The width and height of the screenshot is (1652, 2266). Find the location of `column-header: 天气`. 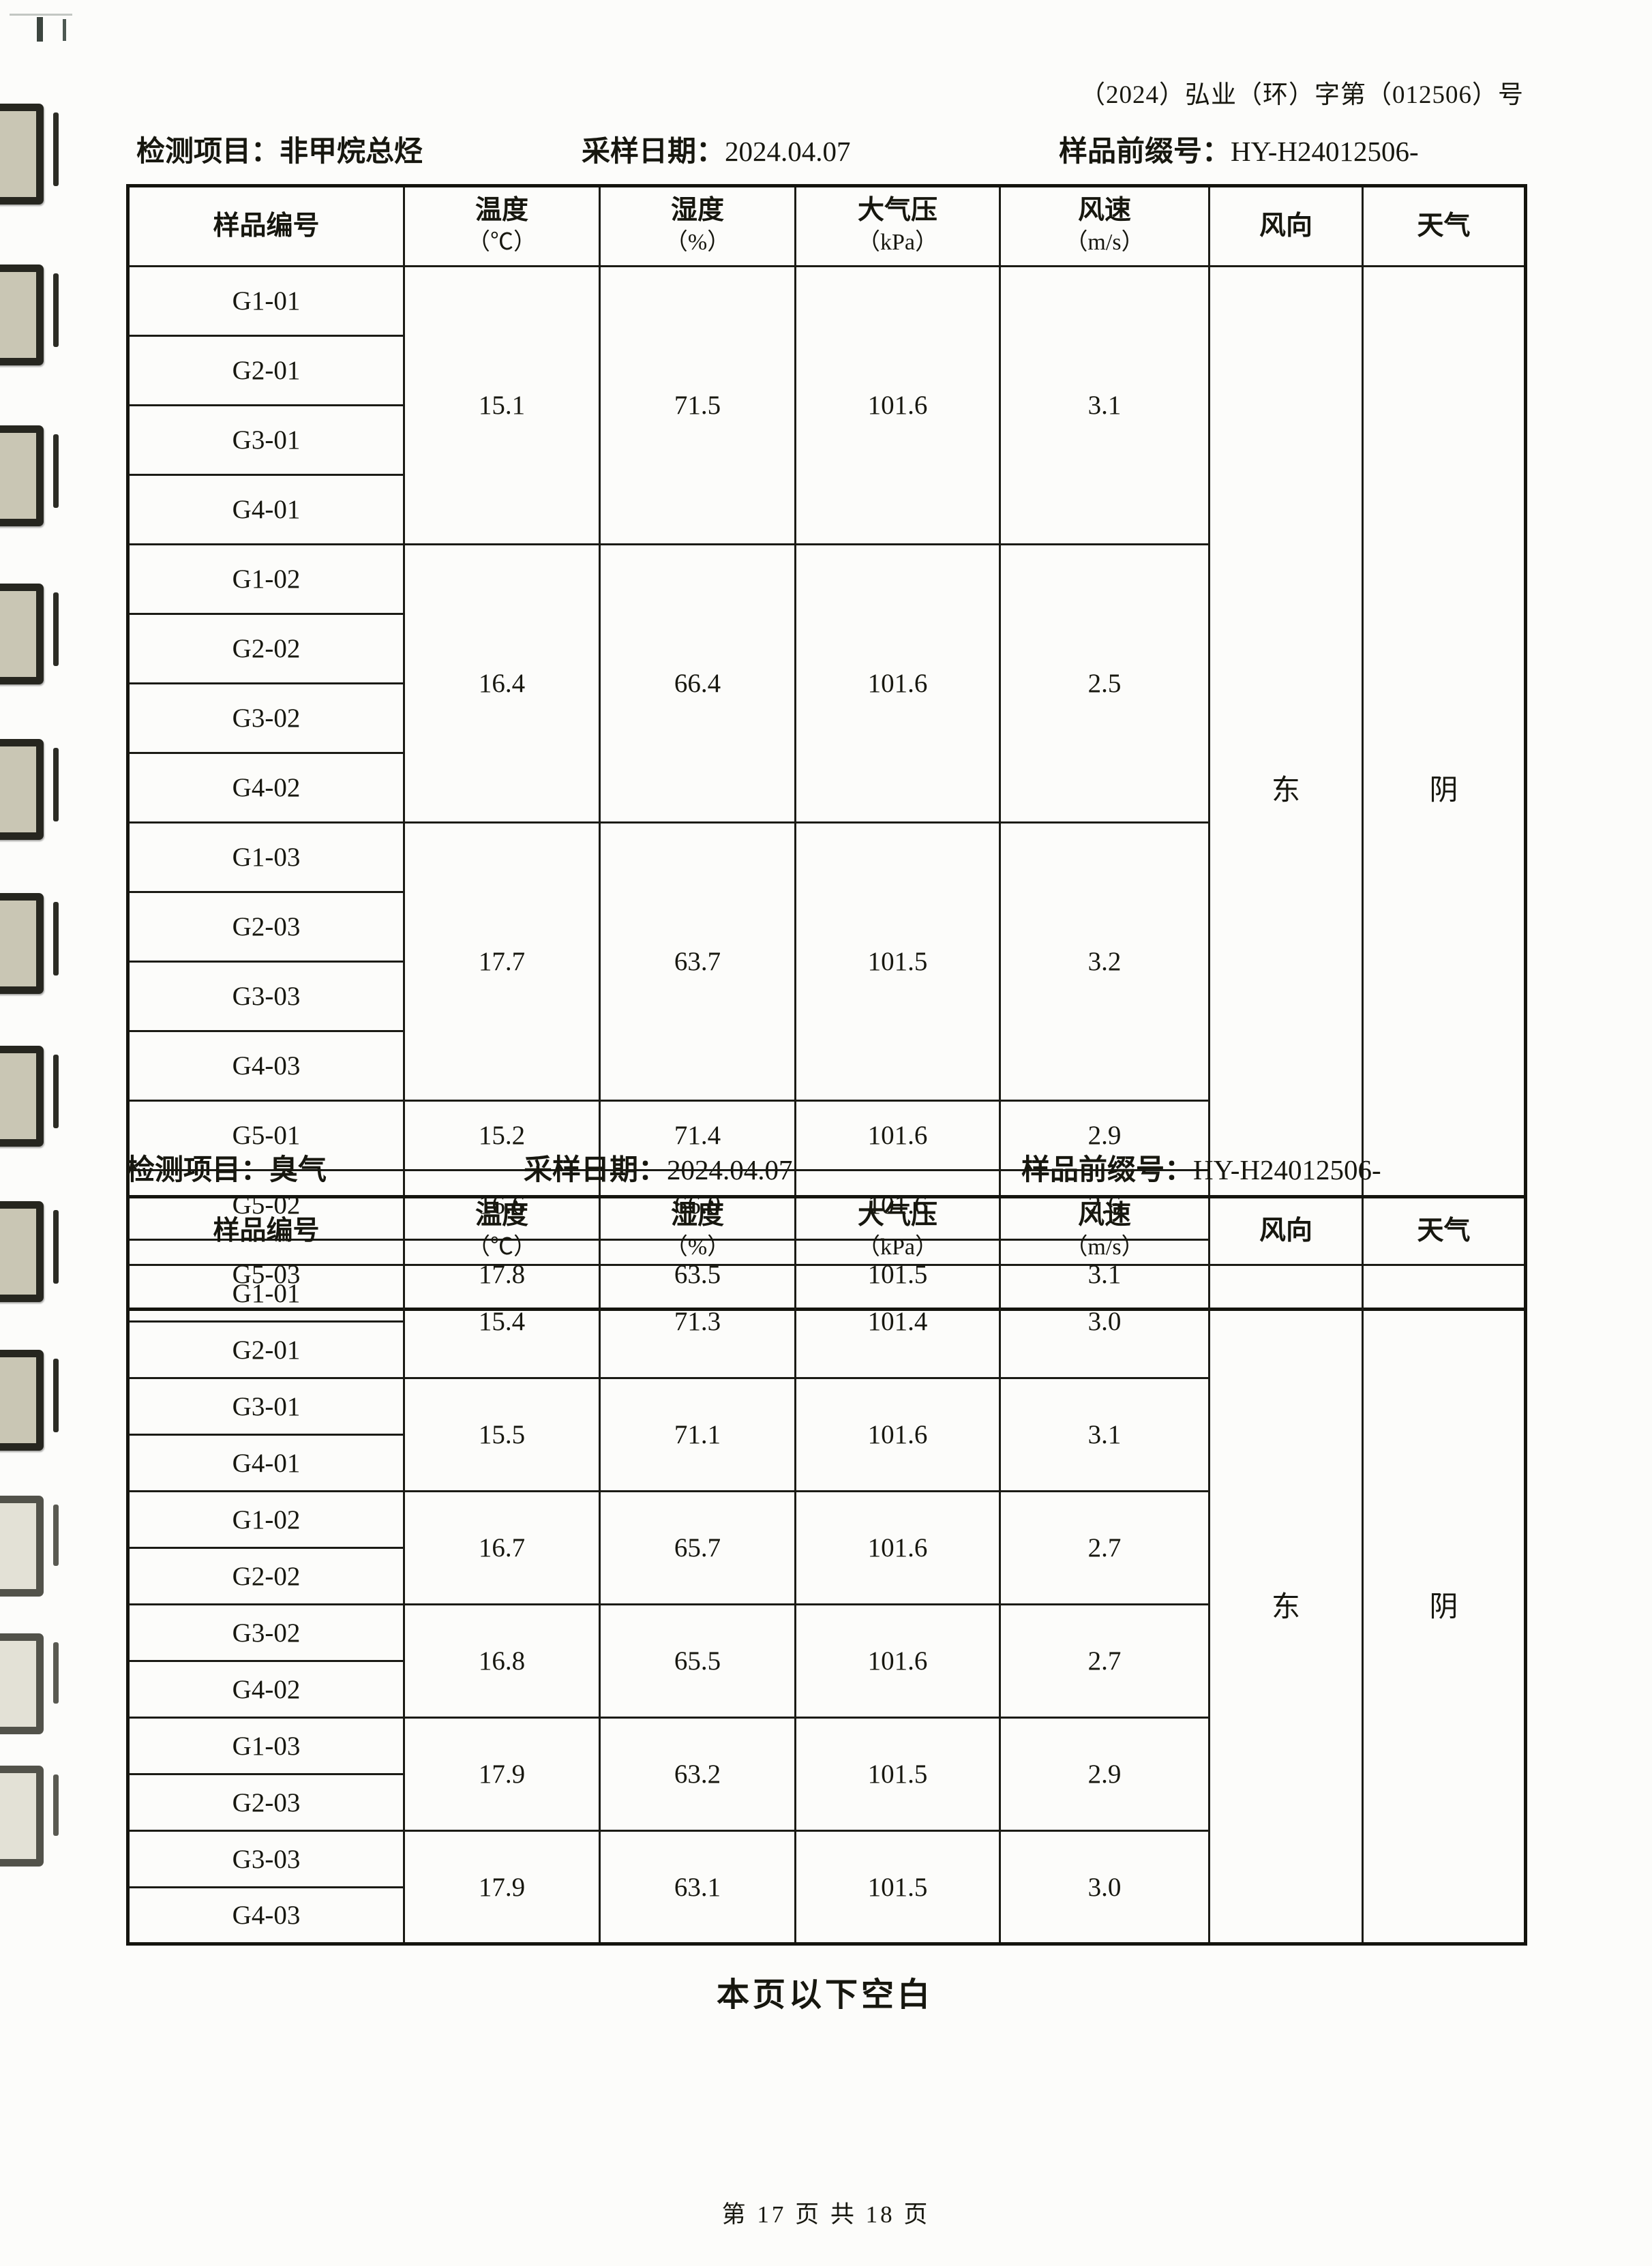

column-header: 天气 is located at coordinates (1444, 226).